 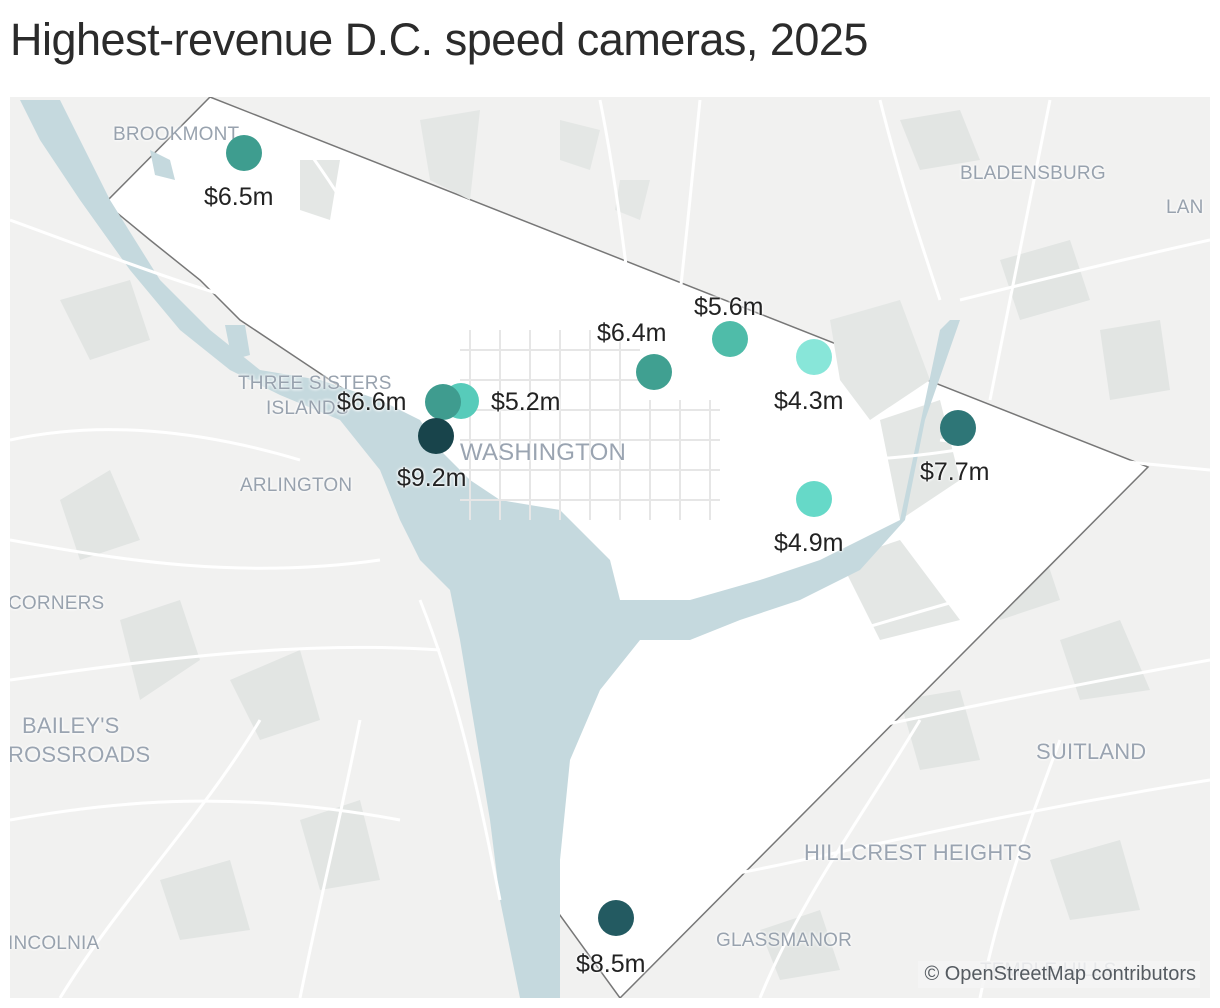 What do you see at coordinates (71, 725) in the screenshot?
I see `place-label-baileys: BAILEY'S` at bounding box center [71, 725].